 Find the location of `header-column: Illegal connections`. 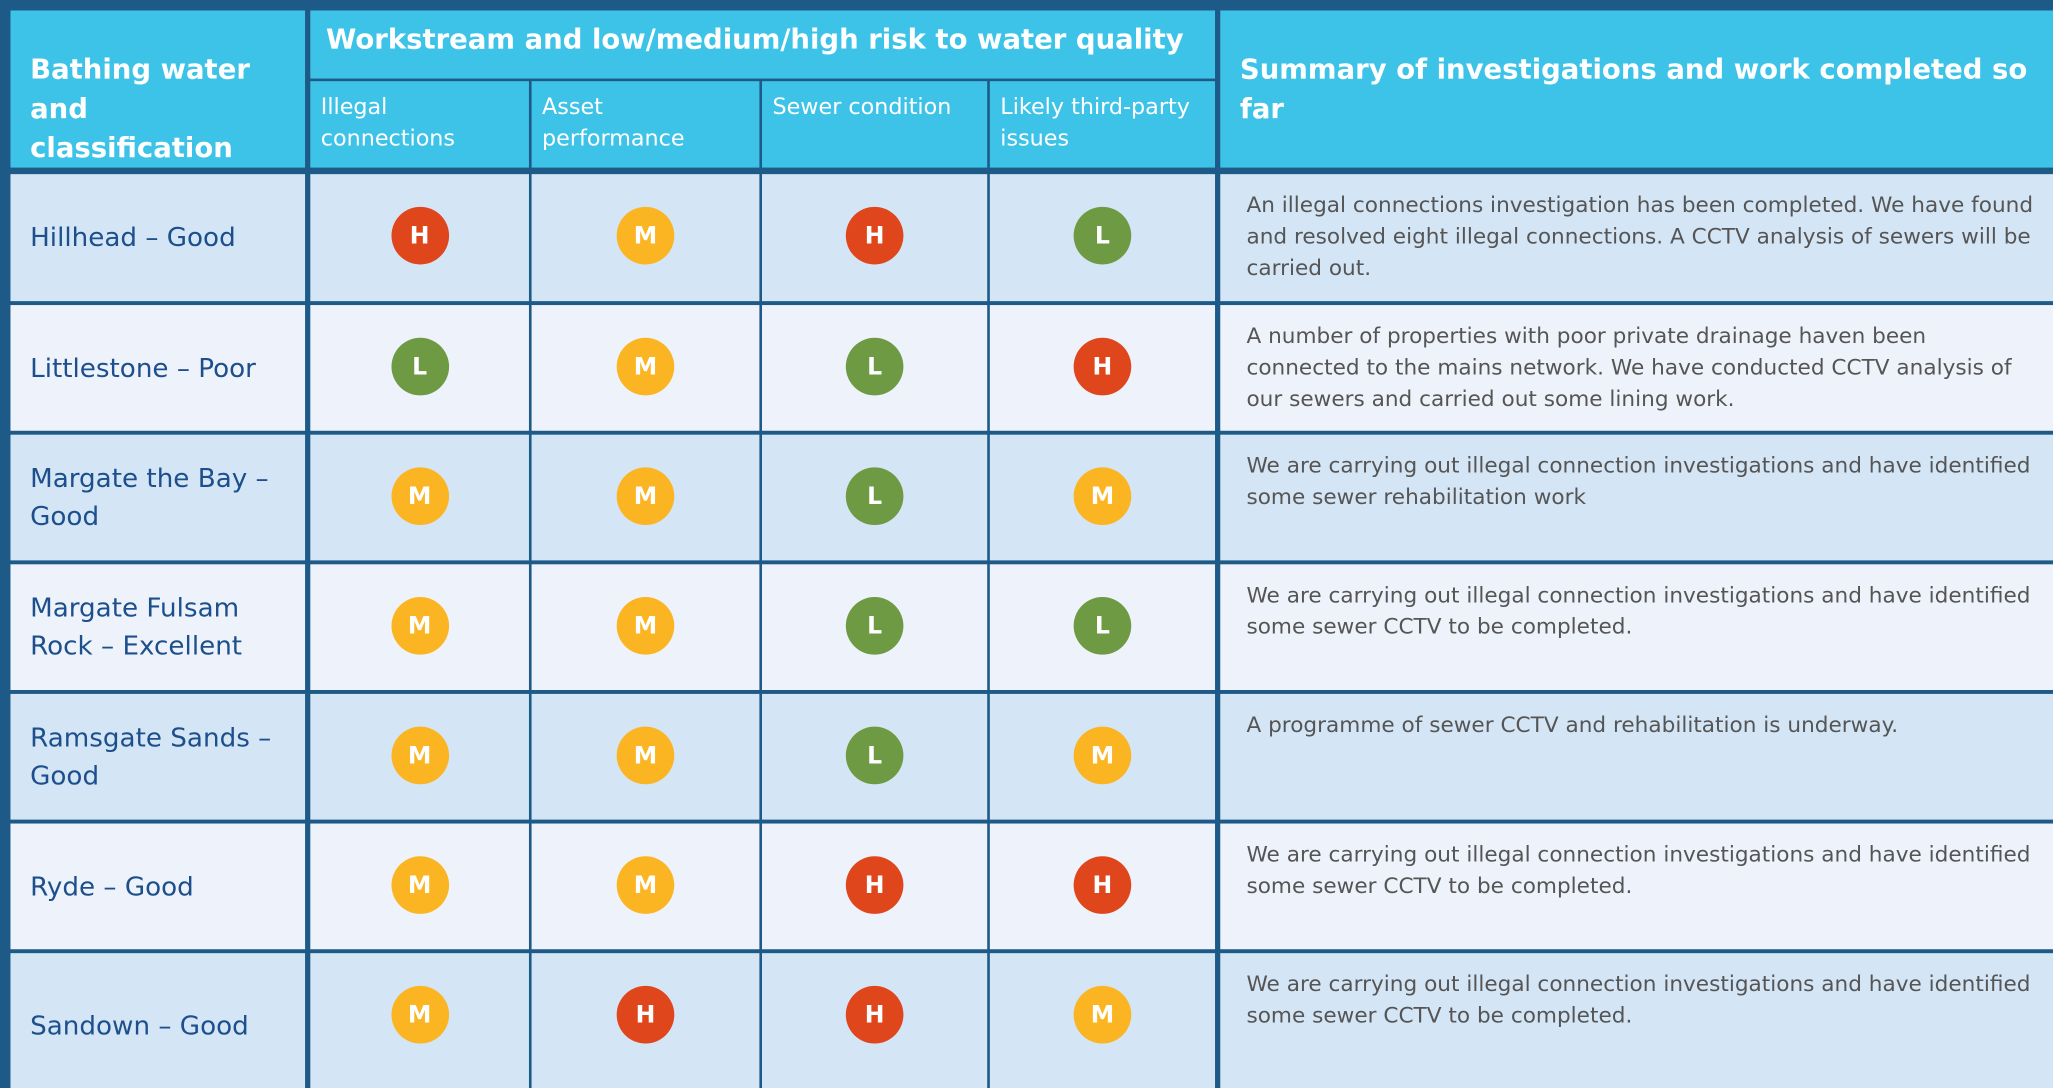

header-column: Illegal connections is located at coordinates (419, 124).